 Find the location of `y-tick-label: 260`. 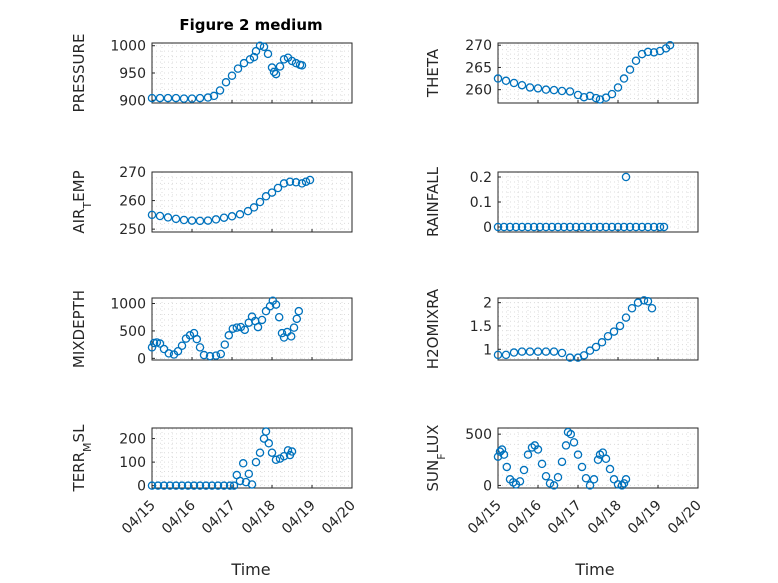

y-tick-label: 260 is located at coordinates (478, 91).